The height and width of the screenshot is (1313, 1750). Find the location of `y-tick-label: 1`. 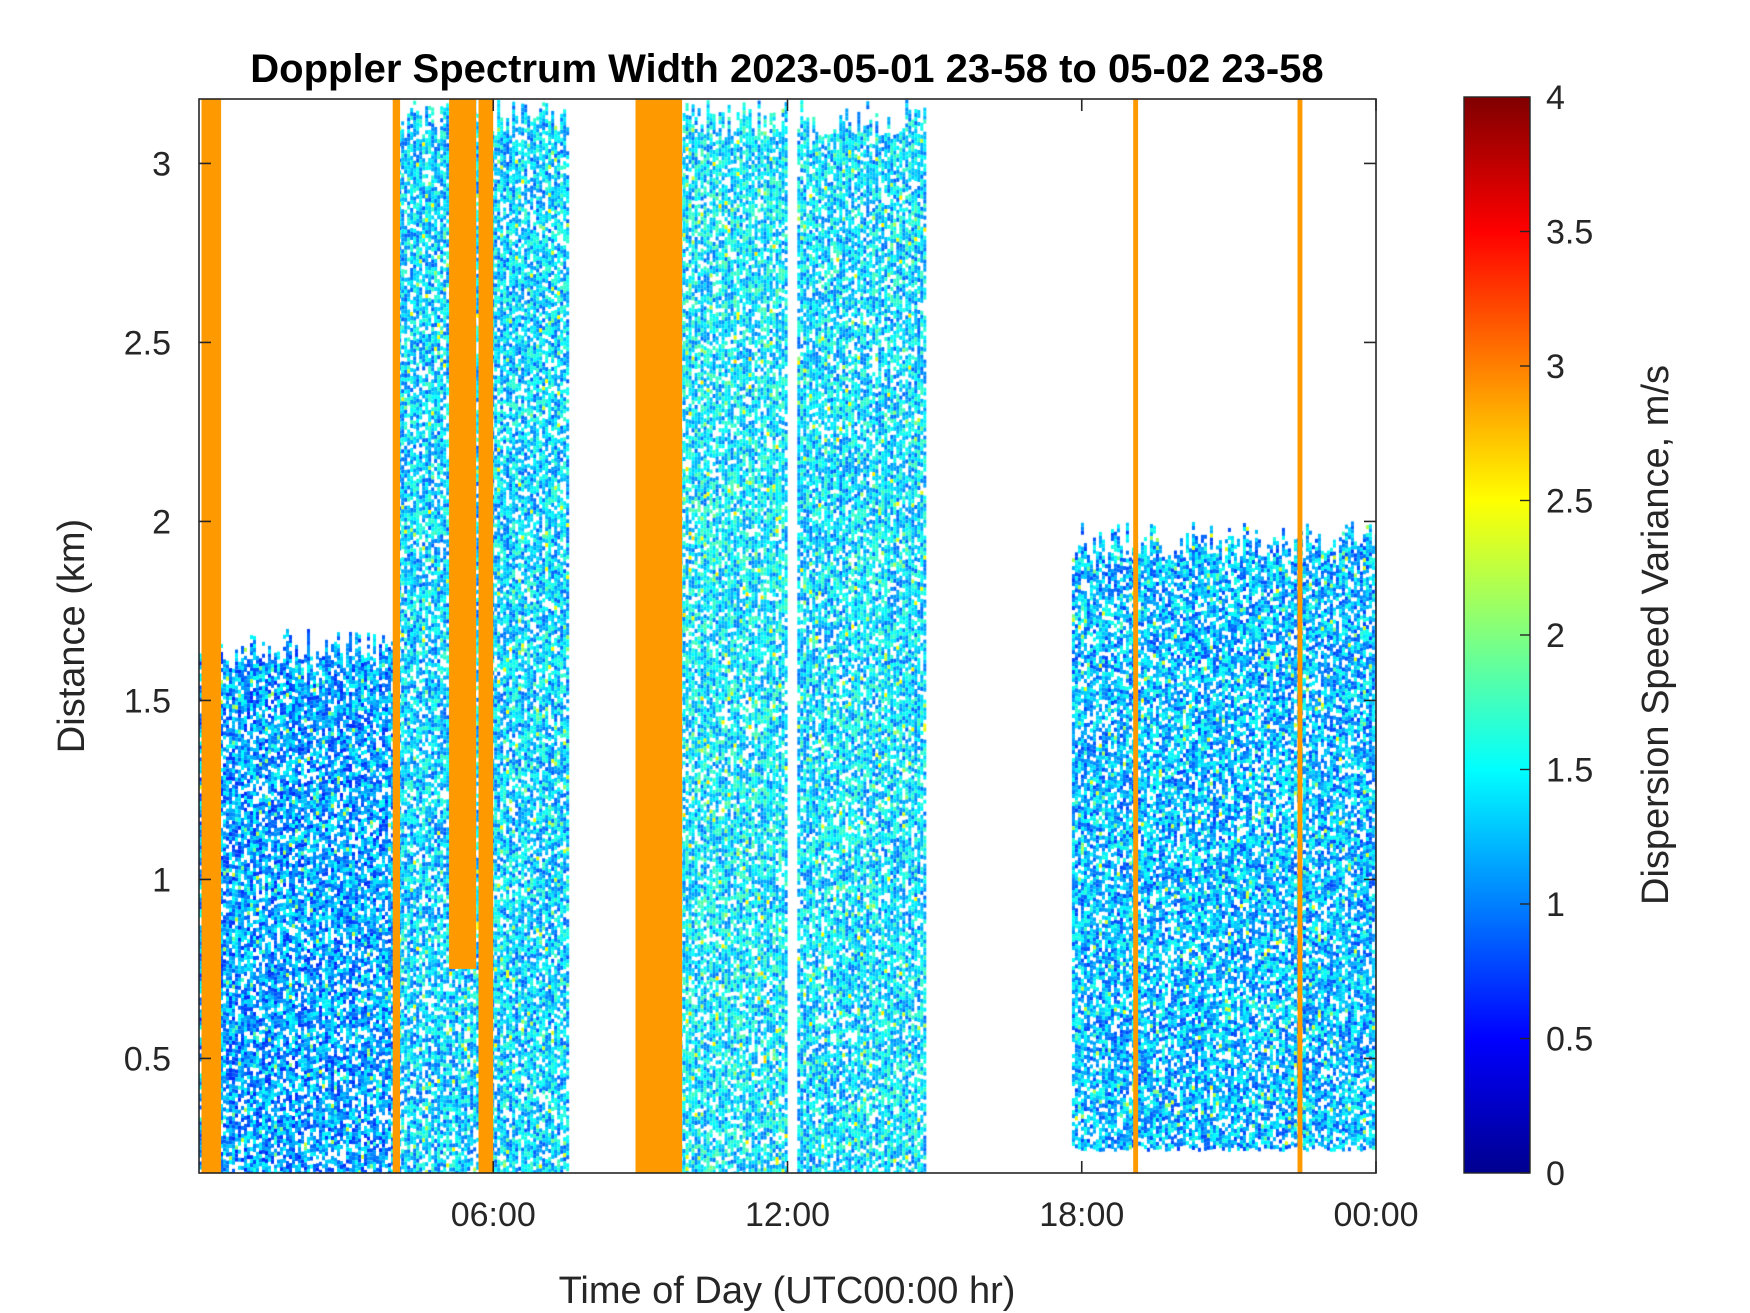

y-tick-label: 1 is located at coordinates (161, 880).